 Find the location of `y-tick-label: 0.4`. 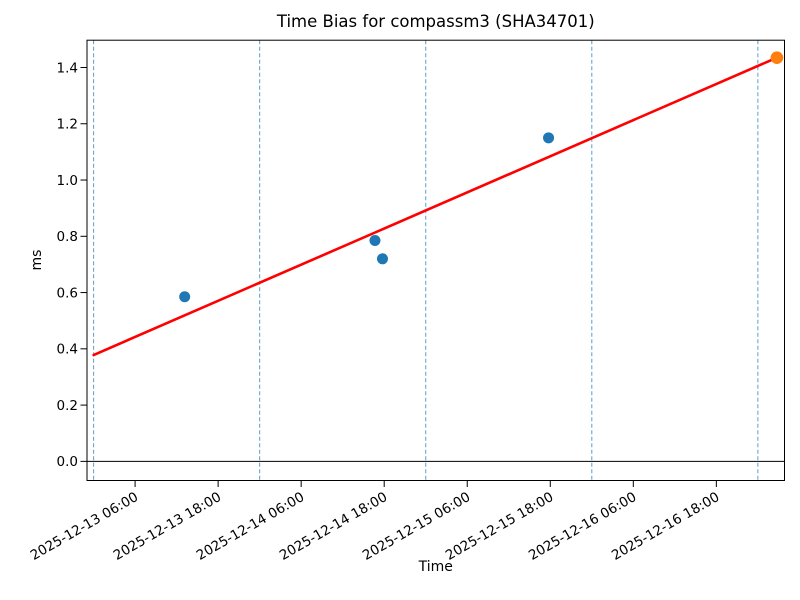

y-tick-label: 0.4 is located at coordinates (67, 350).